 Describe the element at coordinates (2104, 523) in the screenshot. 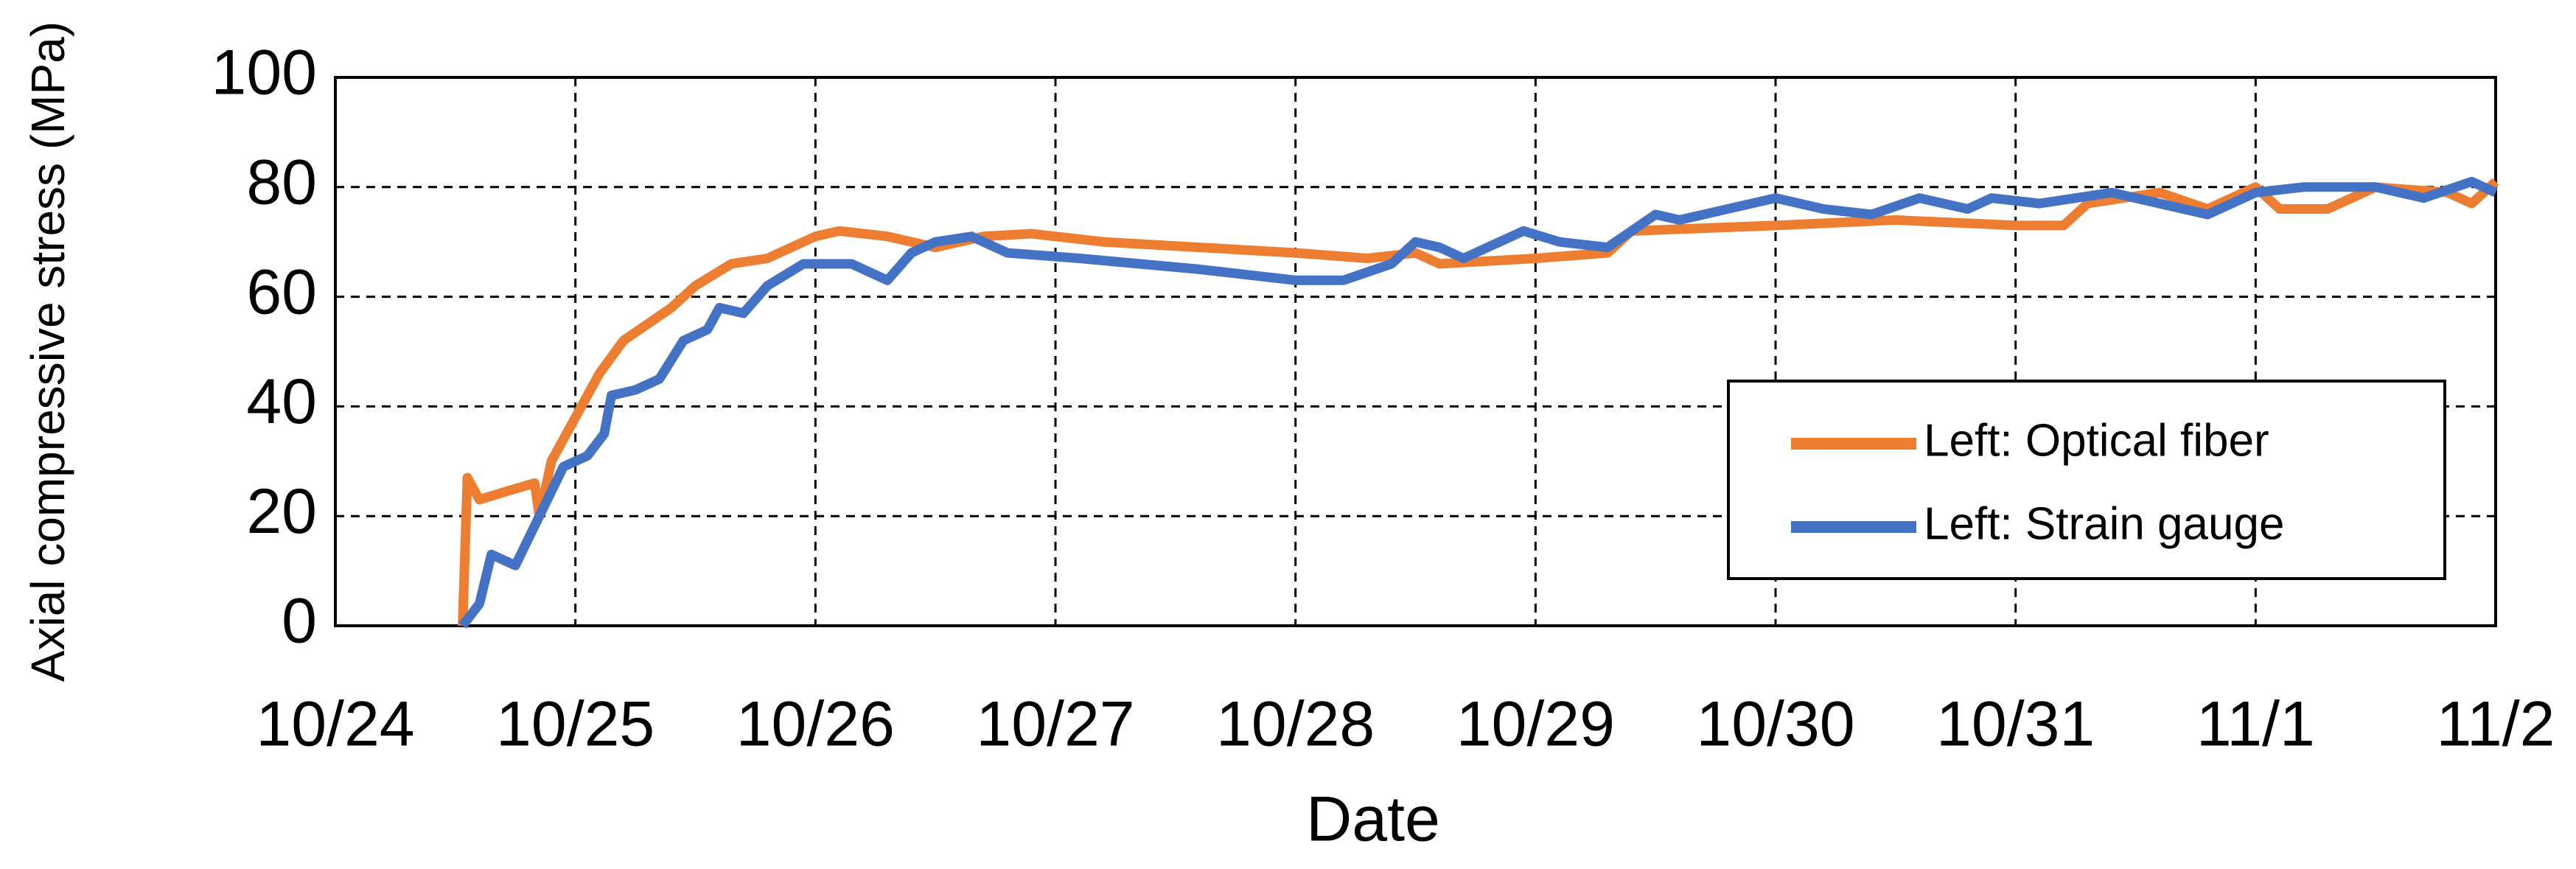

I see `legend-label: Left: Strain gauge` at that location.